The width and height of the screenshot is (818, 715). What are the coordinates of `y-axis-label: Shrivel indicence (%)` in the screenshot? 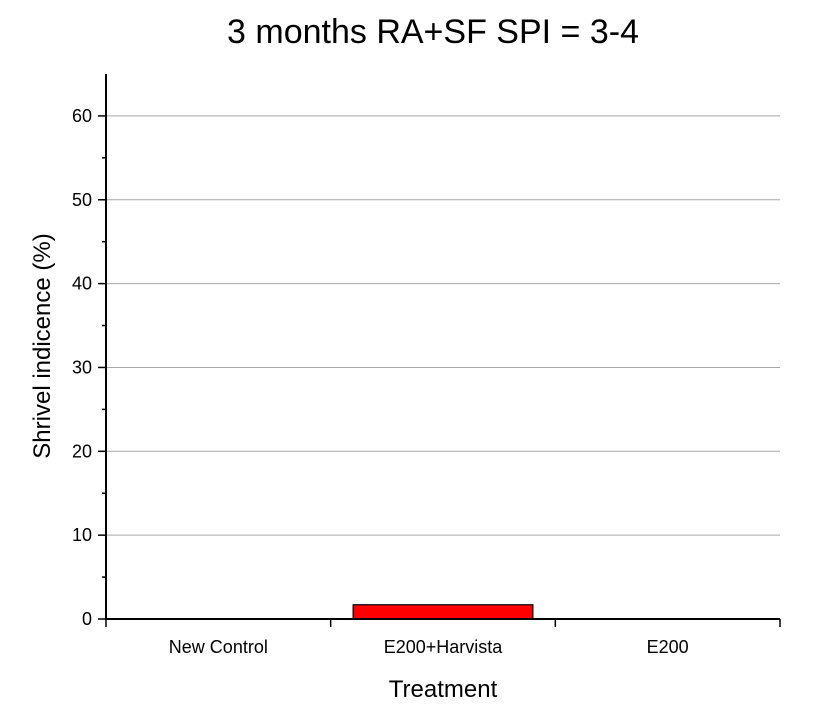 It's located at (42, 345).